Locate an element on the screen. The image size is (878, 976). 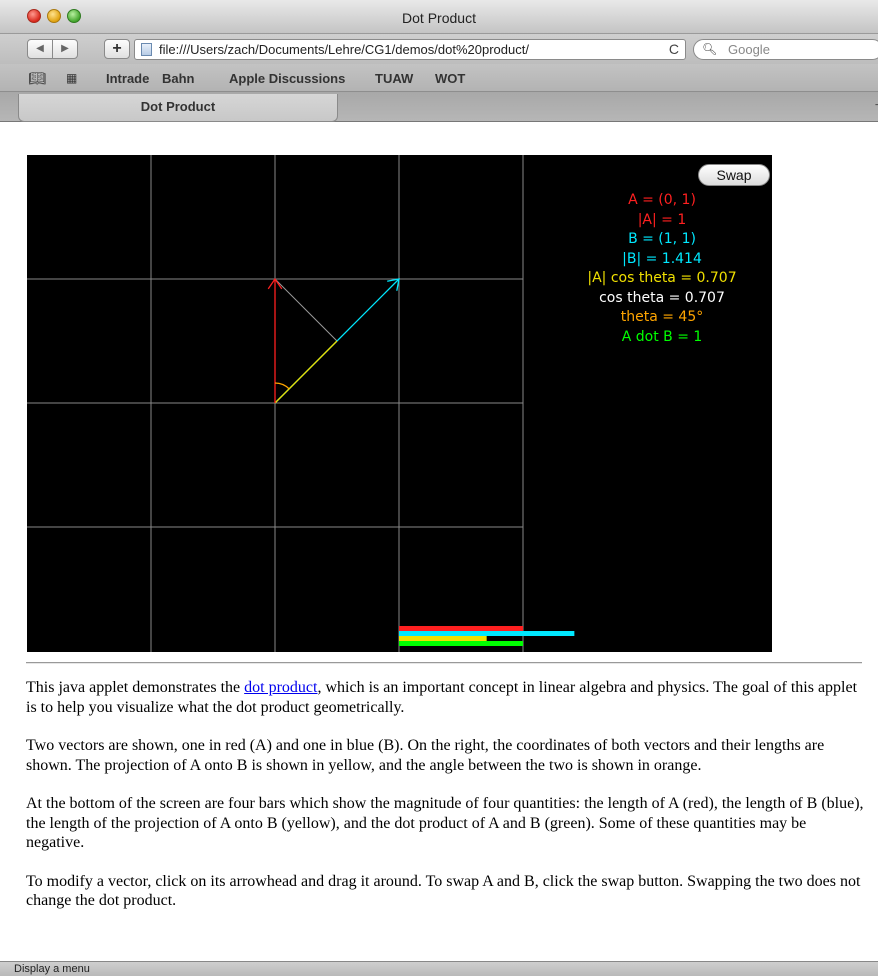
dot-product-link: dot product is located at coordinates (281, 687).